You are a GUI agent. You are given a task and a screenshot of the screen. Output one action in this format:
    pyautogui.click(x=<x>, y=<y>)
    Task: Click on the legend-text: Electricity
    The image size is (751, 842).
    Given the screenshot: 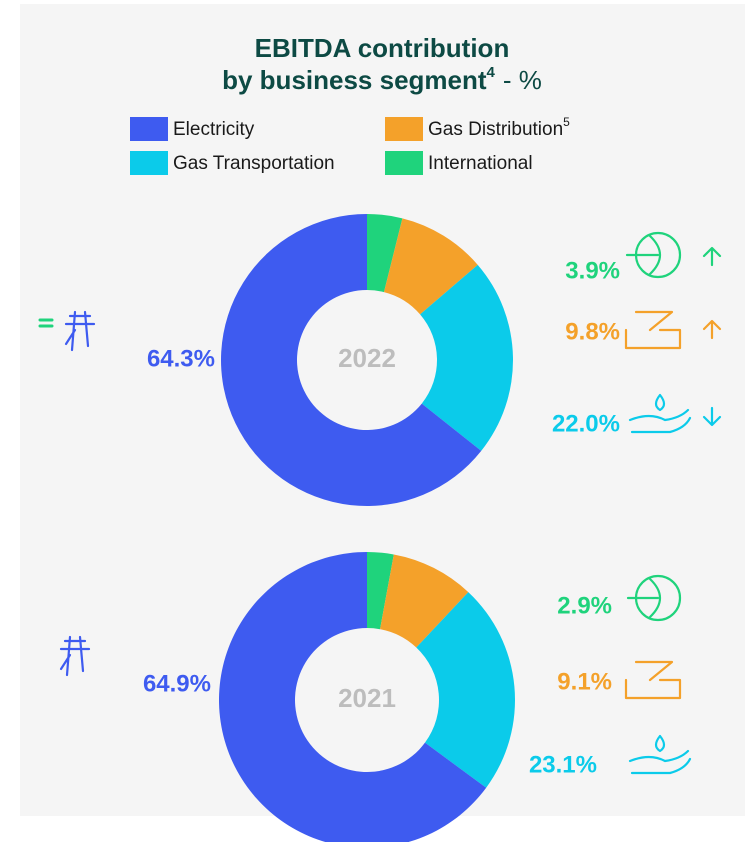 What is the action you would take?
    pyautogui.click(x=214, y=129)
    